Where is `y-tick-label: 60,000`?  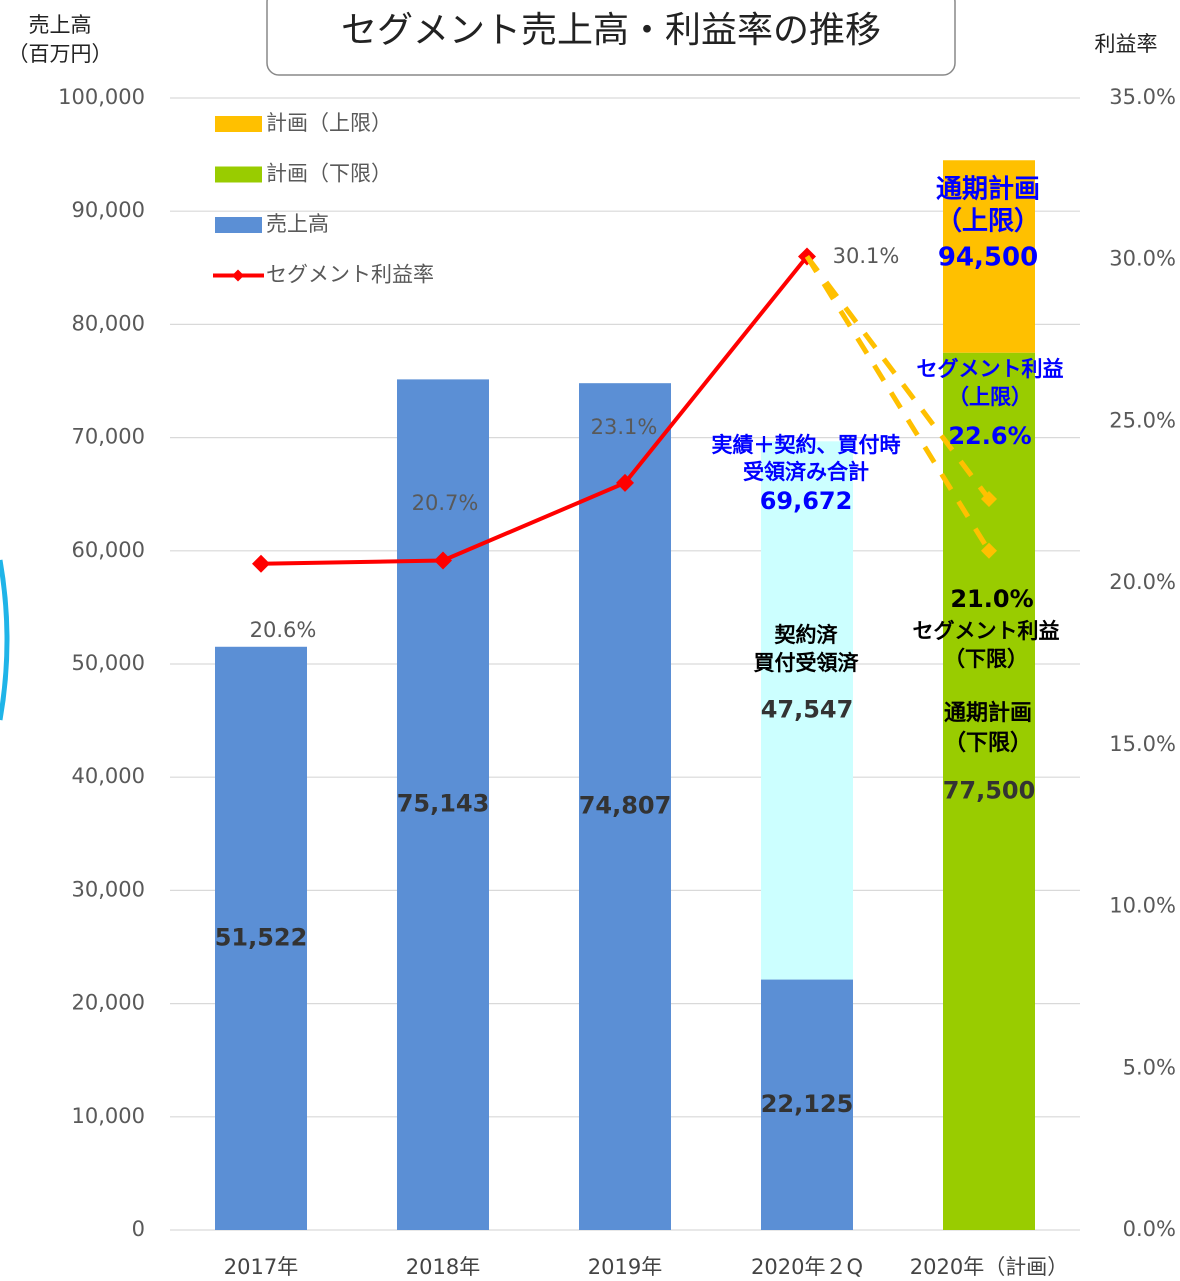 y-tick-label: 60,000 is located at coordinates (108, 550).